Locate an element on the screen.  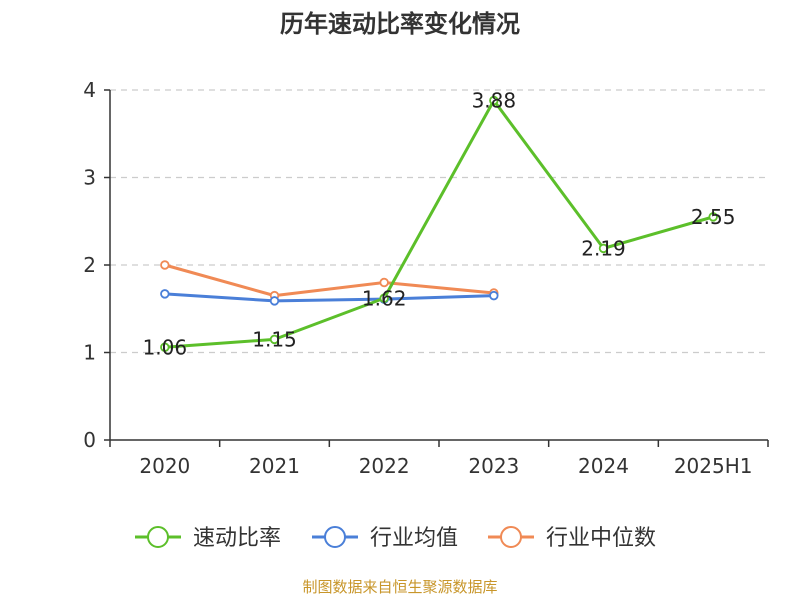
x-tick-label: 2022 is located at coordinates (384, 466).